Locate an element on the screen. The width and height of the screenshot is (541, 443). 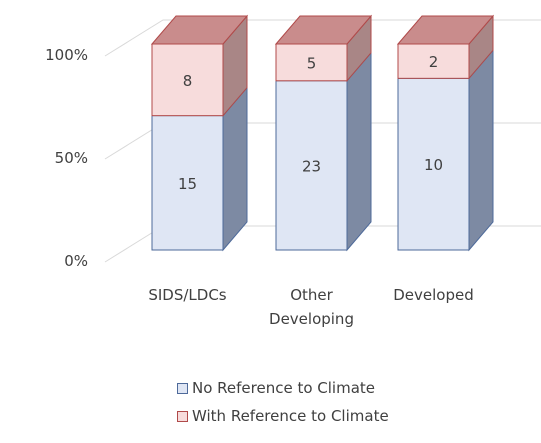
category-label-0-0: SIDS/LDCs is located at coordinates (187, 295).